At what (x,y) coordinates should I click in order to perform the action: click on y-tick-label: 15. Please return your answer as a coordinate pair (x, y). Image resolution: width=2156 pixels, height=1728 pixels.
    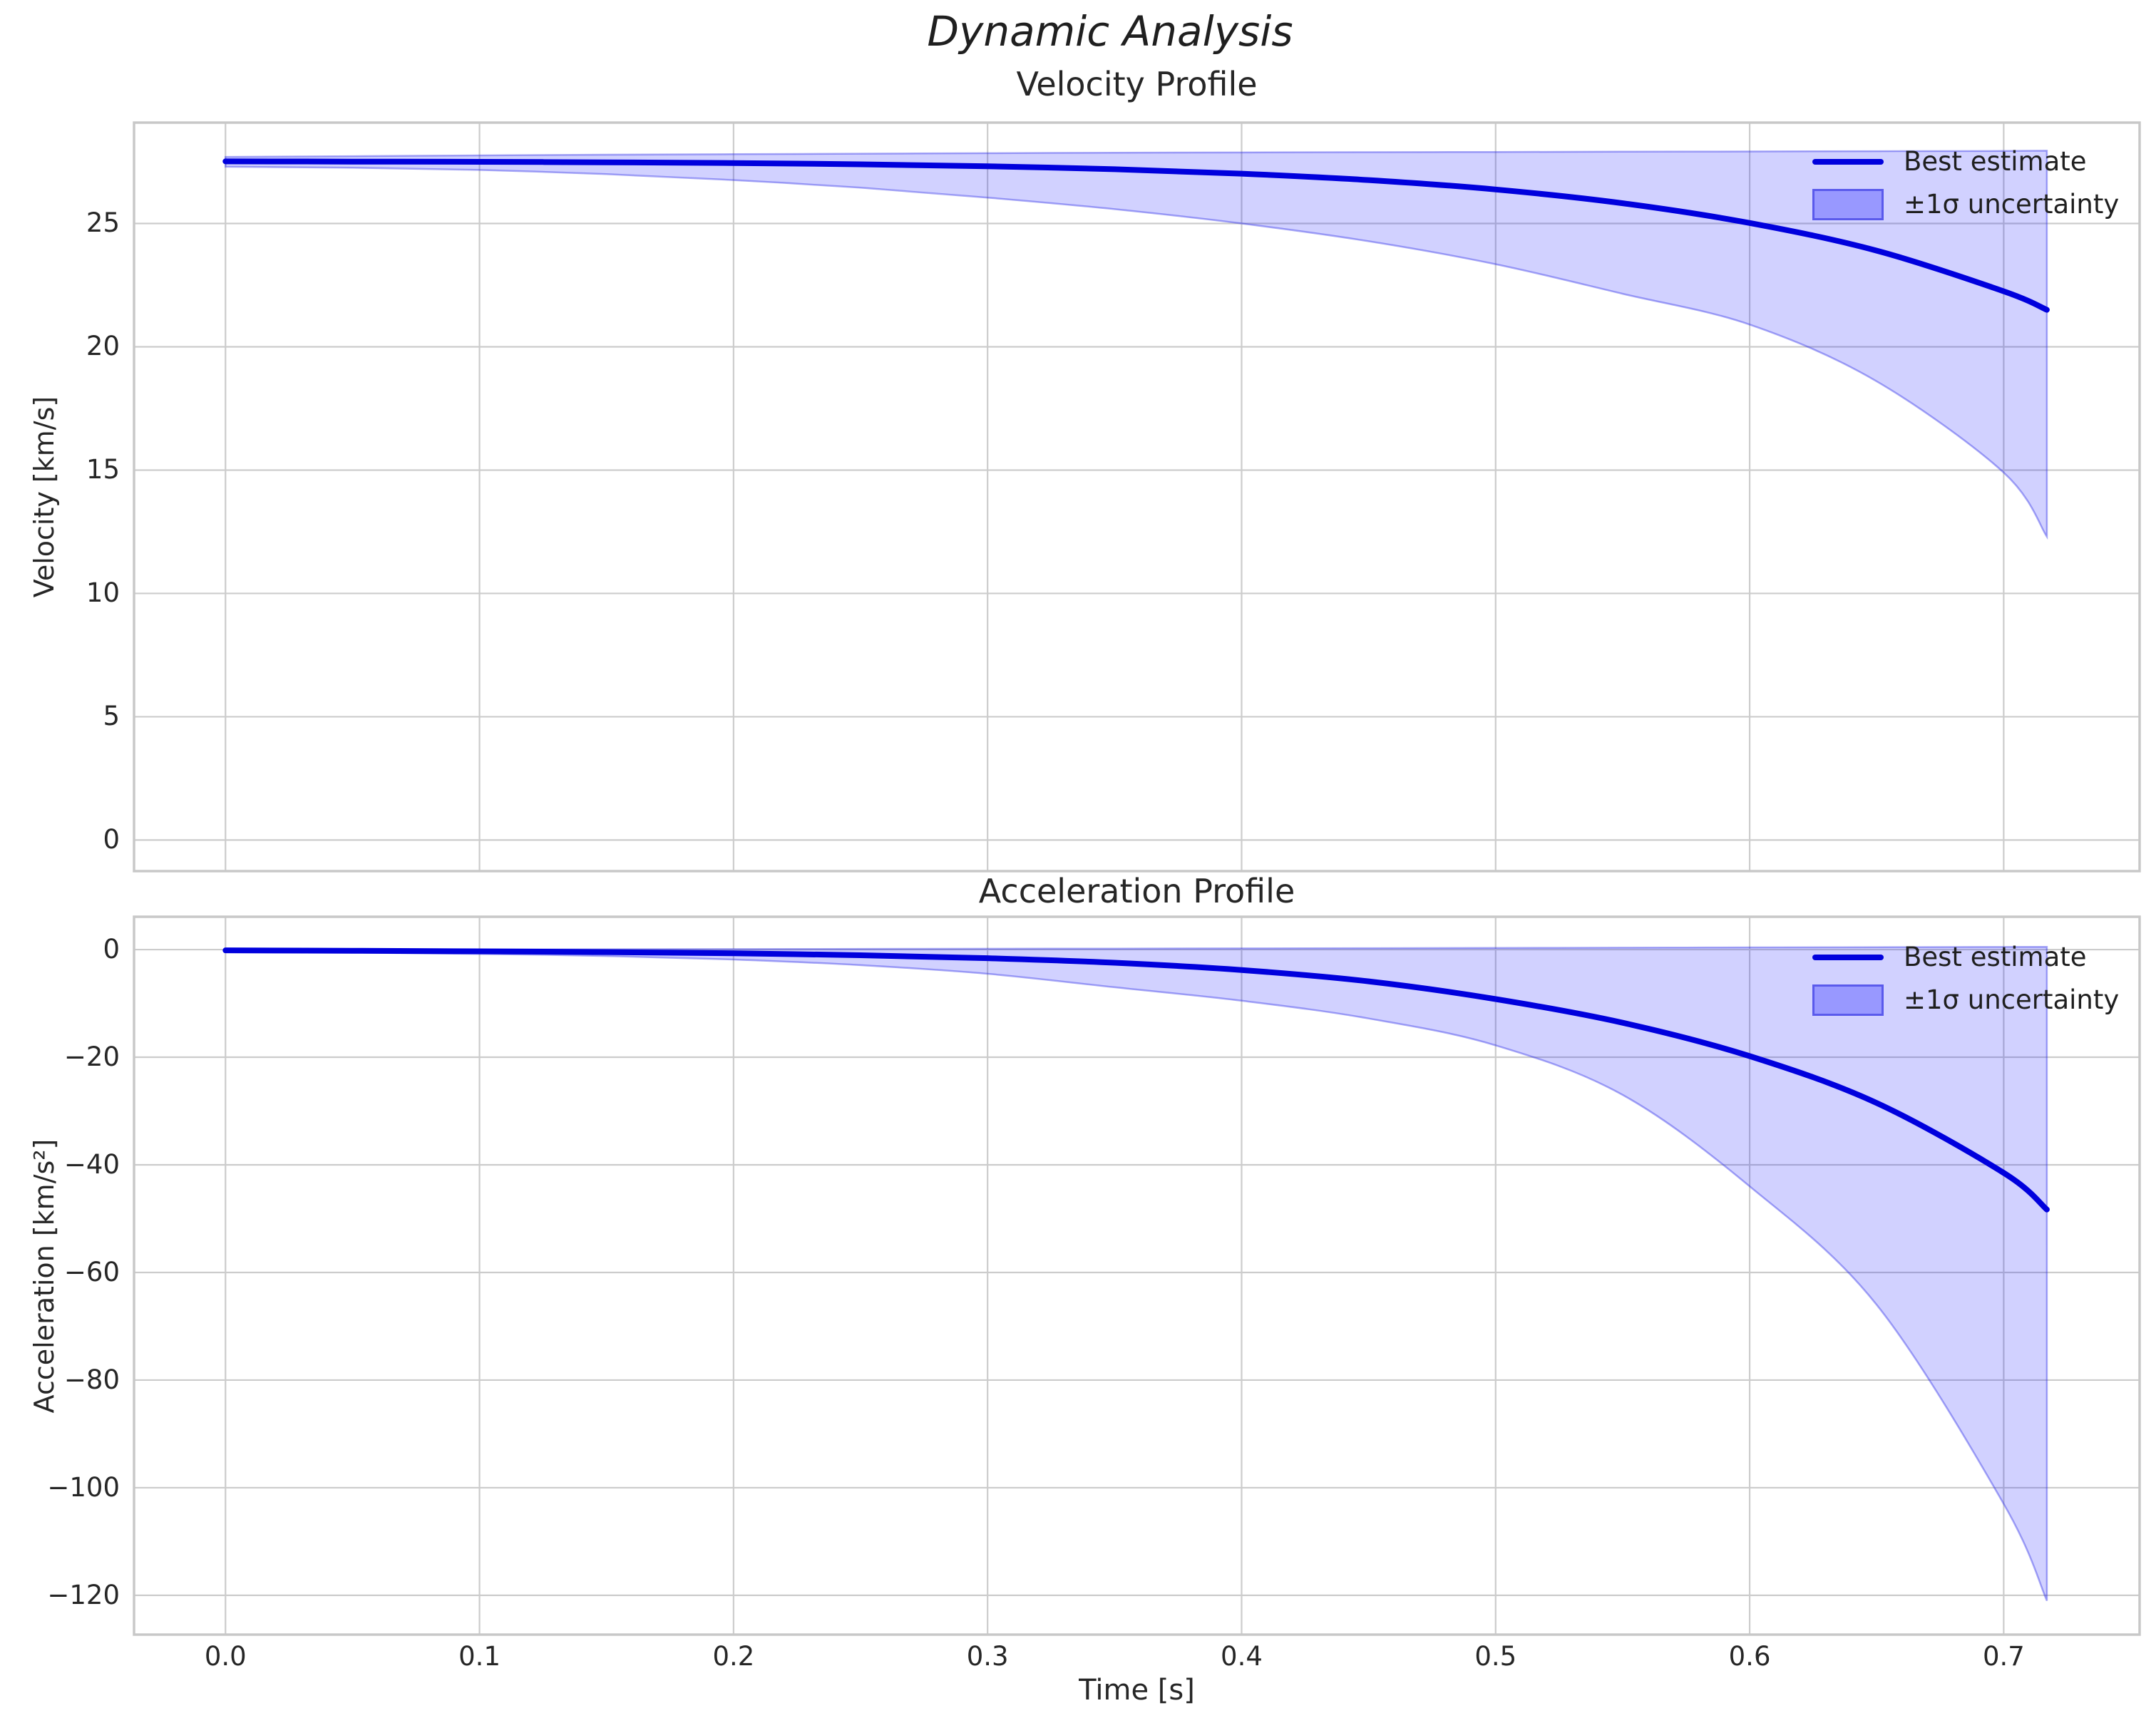
    Looking at the image, I should click on (103, 469).